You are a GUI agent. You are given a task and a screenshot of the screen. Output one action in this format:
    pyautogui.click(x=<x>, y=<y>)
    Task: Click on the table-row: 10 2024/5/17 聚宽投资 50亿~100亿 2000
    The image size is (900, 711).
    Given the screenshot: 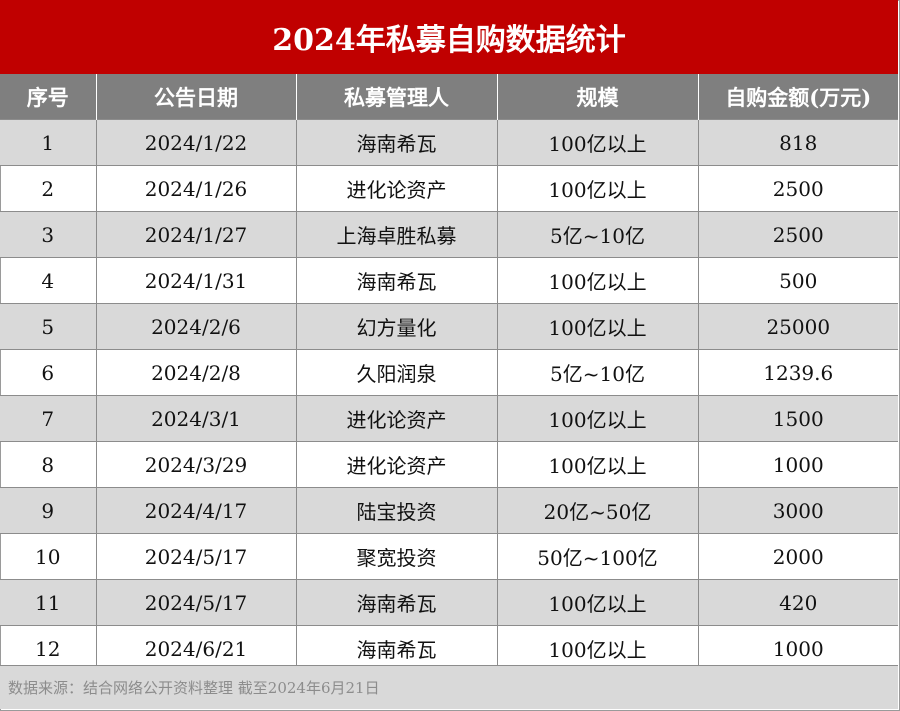 What is the action you would take?
    pyautogui.click(x=449, y=556)
    